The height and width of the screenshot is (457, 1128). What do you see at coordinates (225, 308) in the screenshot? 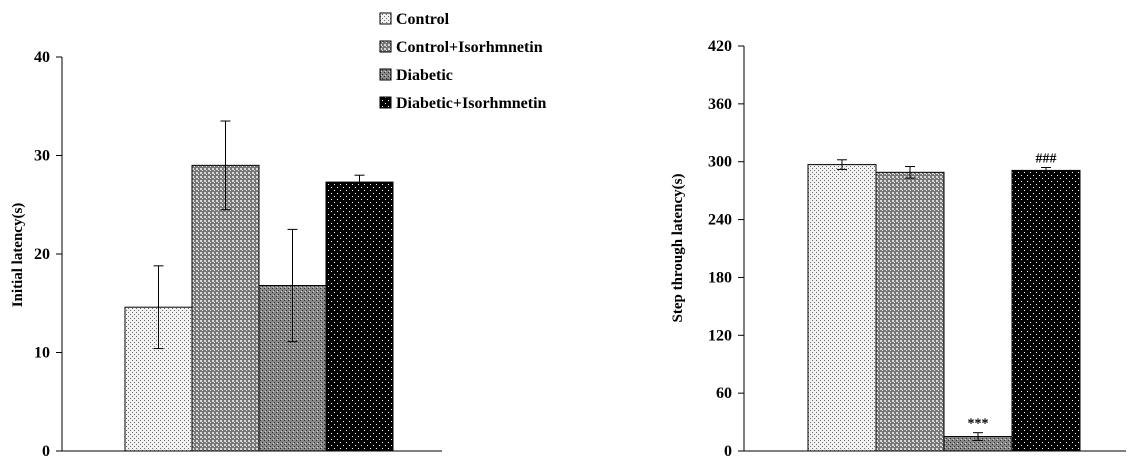
I see `initial-bar-control-isorhmnetin` at bounding box center [225, 308].